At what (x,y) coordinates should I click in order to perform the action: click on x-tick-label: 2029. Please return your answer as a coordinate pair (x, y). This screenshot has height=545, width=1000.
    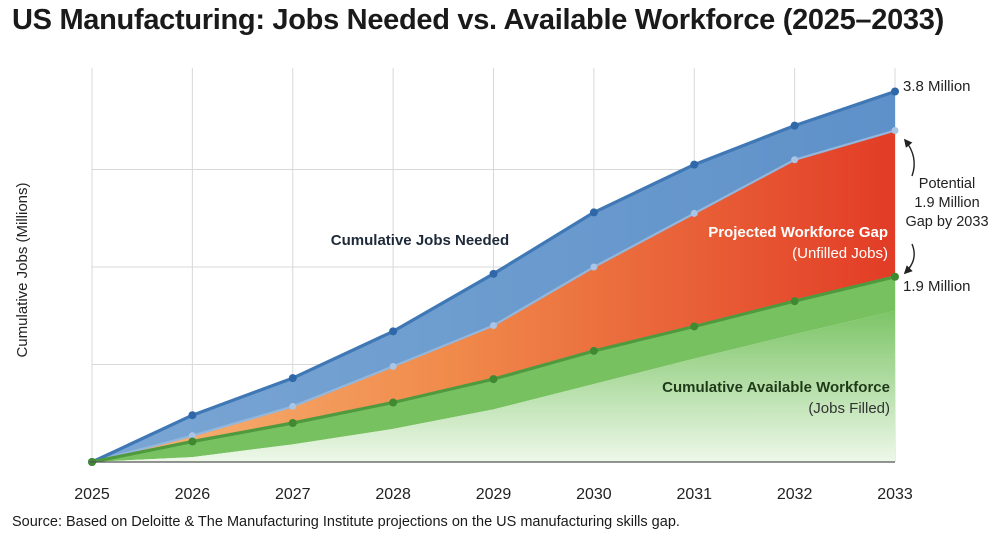
    Looking at the image, I should click on (494, 494).